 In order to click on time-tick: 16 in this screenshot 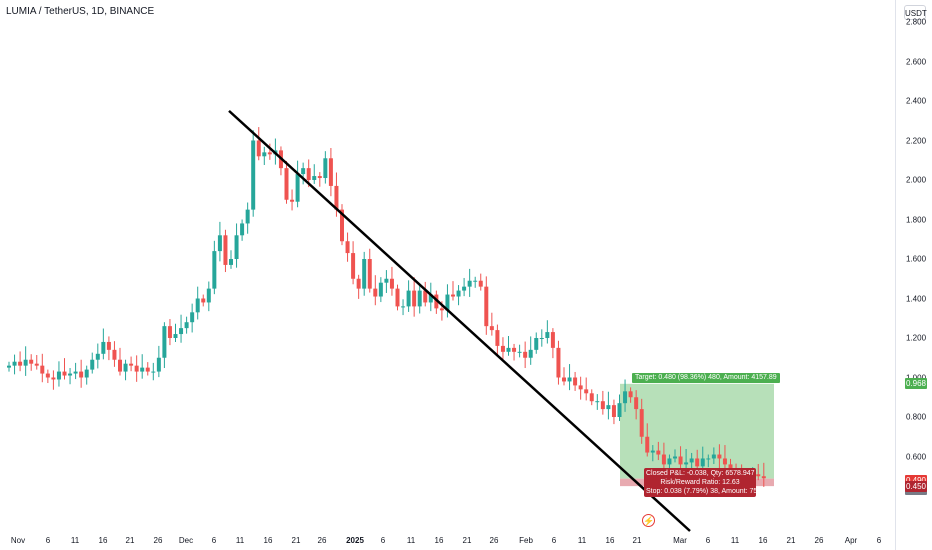, I will do `click(763, 540)`.